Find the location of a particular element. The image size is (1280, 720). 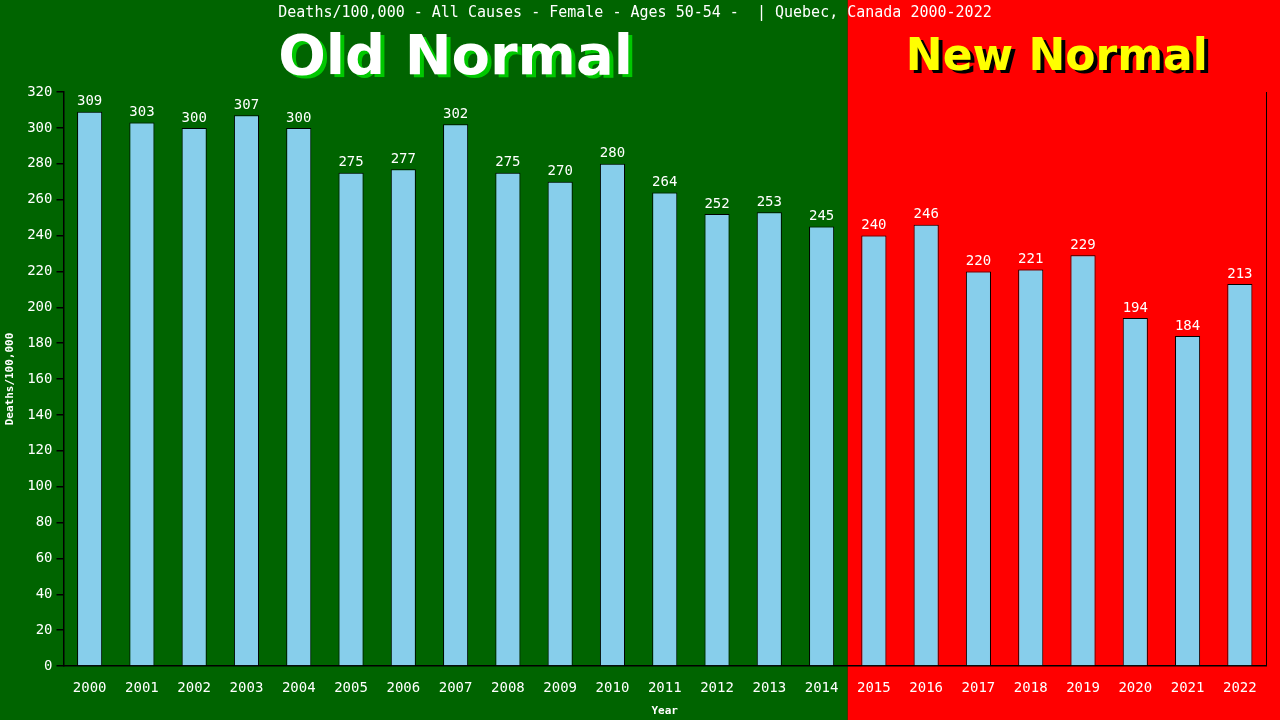

x-tick-label: 2003 is located at coordinates (246, 687).